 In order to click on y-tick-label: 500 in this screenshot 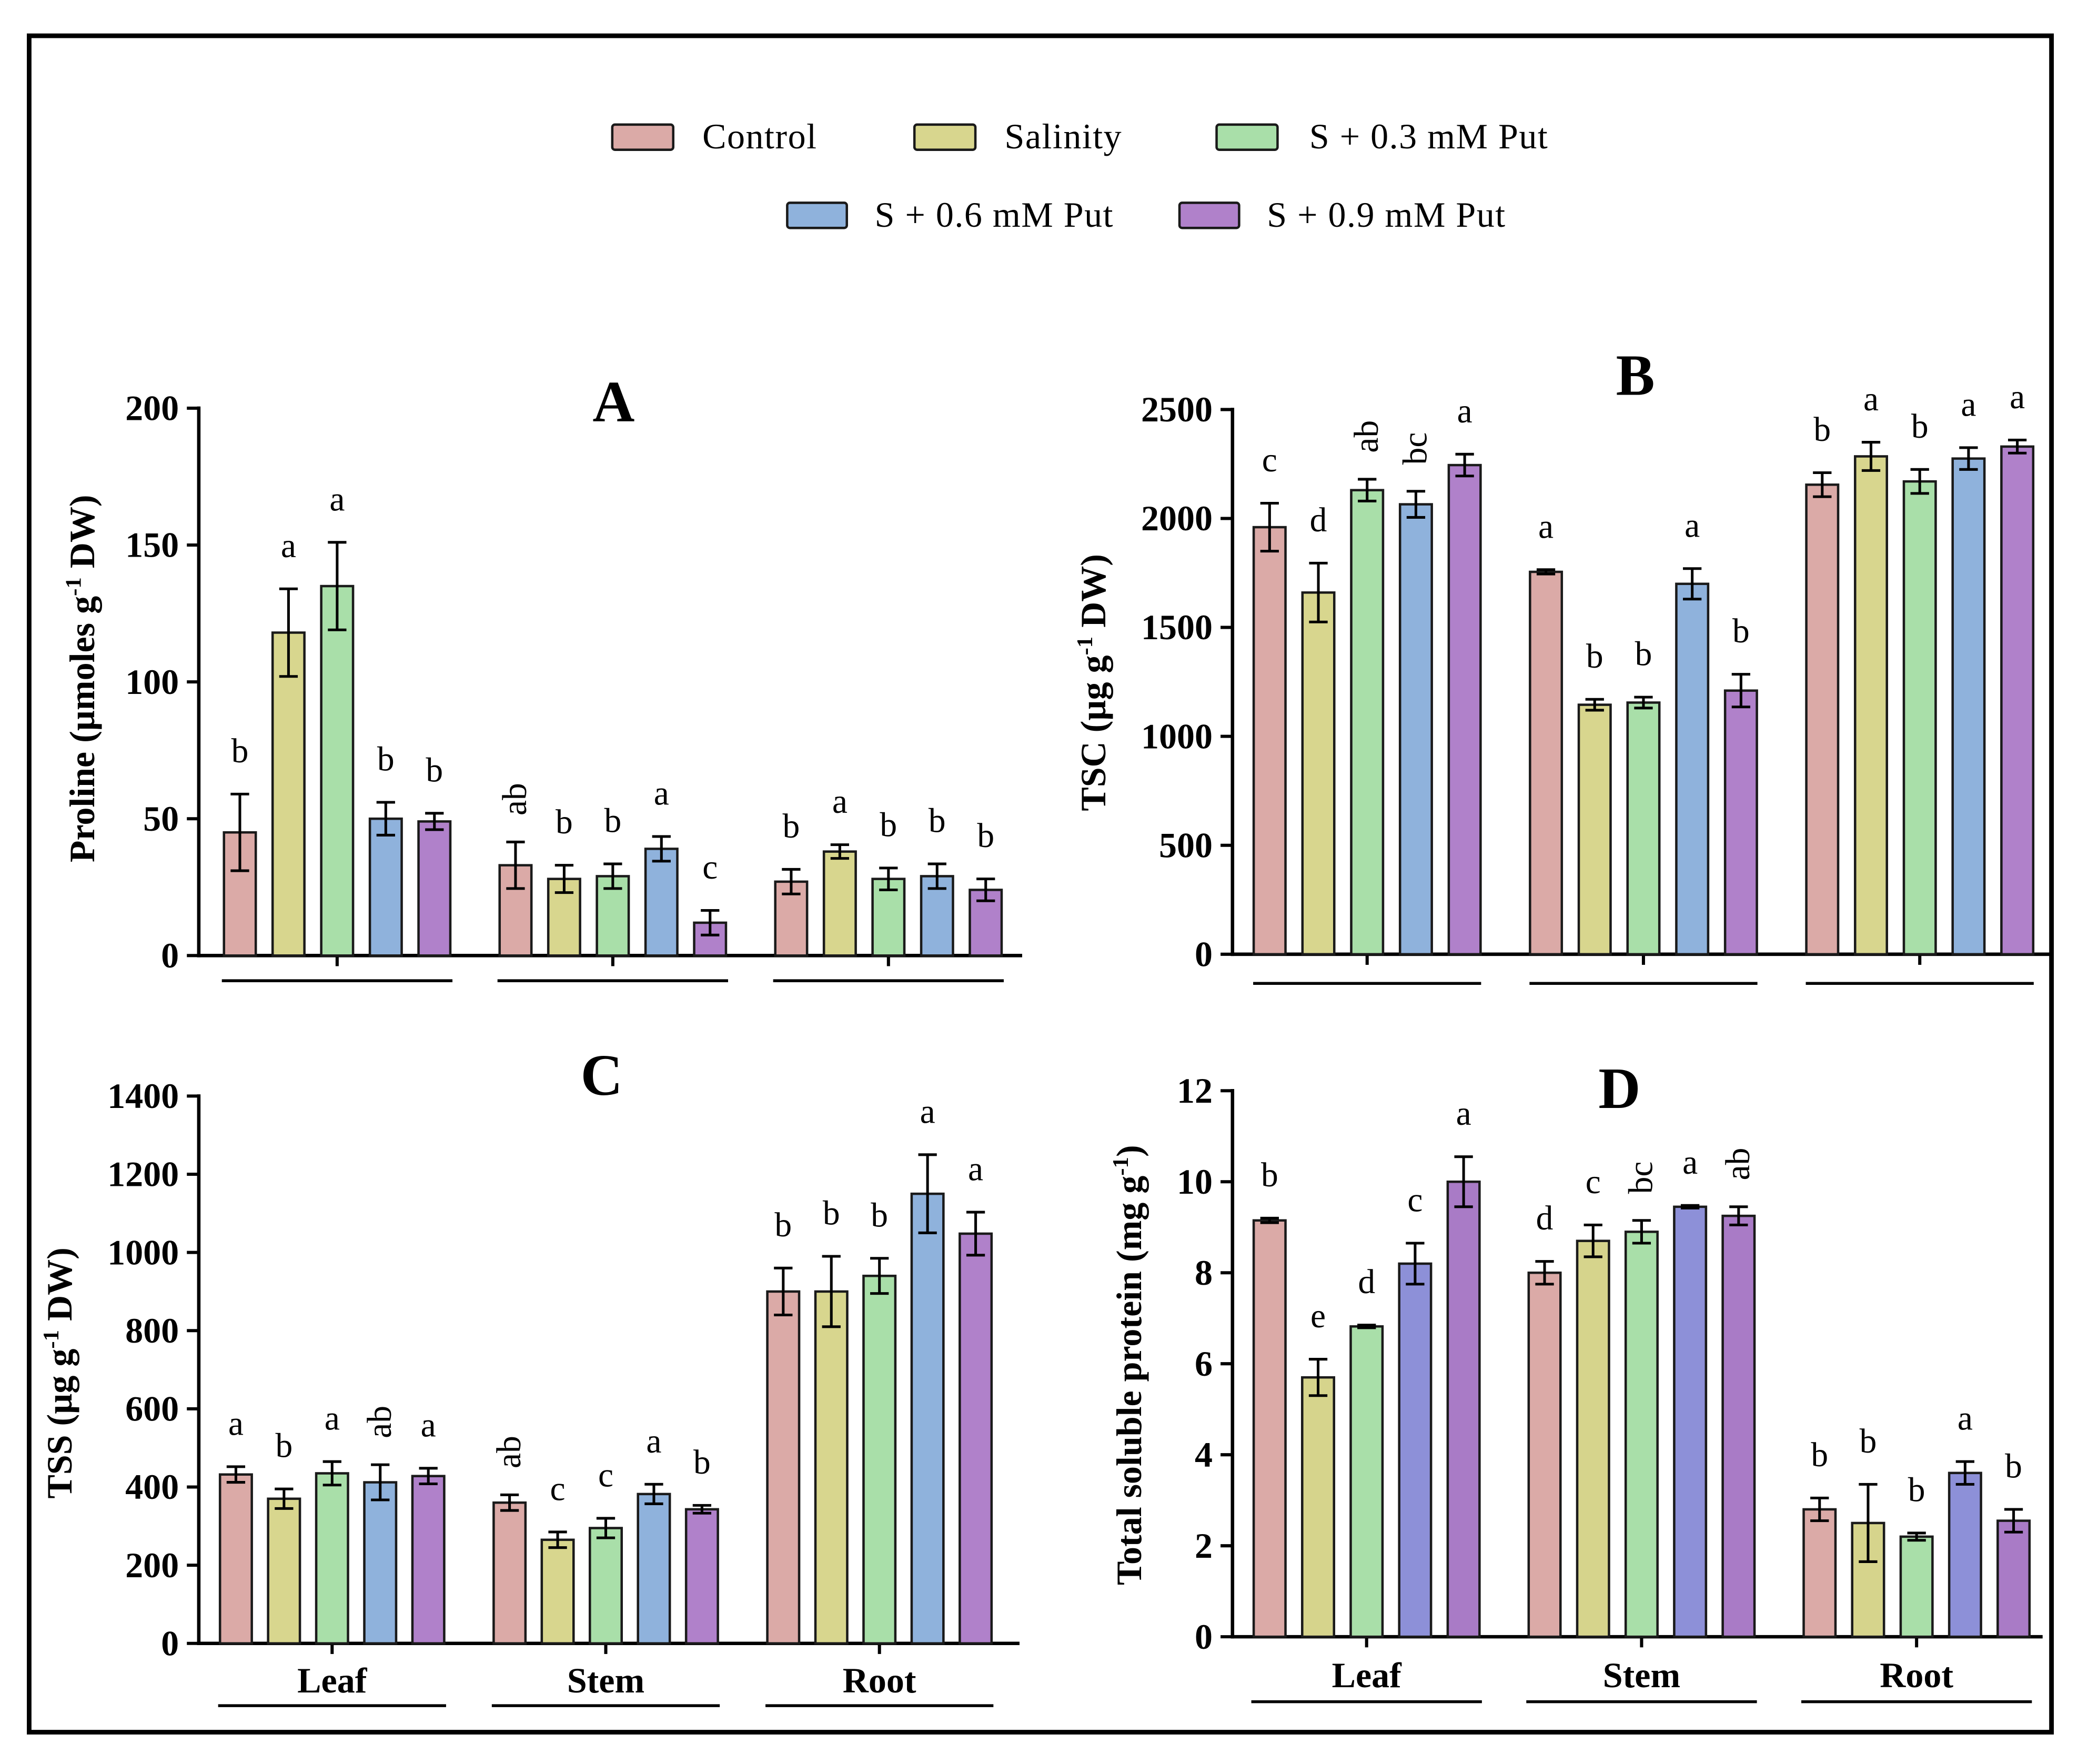, I will do `click(1186, 845)`.